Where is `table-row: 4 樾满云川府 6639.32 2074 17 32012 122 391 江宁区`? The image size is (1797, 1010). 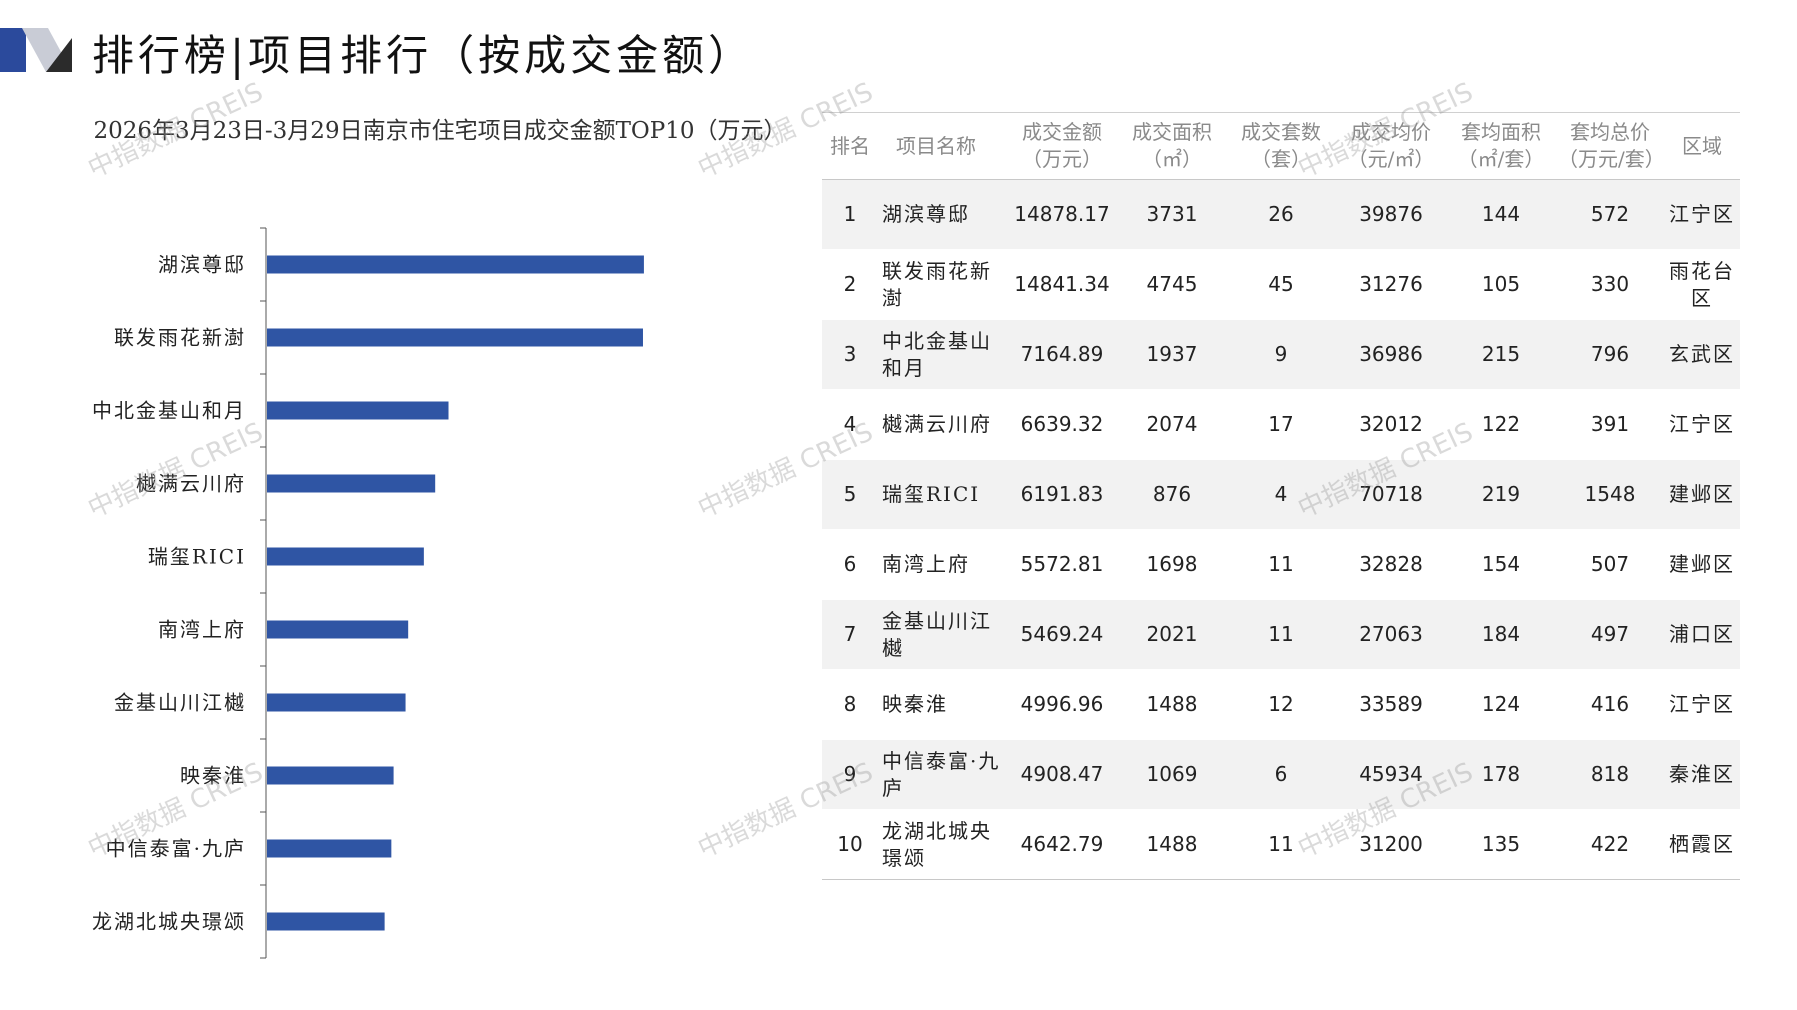
table-row: 4 樾满云川府 6639.32 2074 17 32012 122 391 江宁区 is located at coordinates (1281, 424).